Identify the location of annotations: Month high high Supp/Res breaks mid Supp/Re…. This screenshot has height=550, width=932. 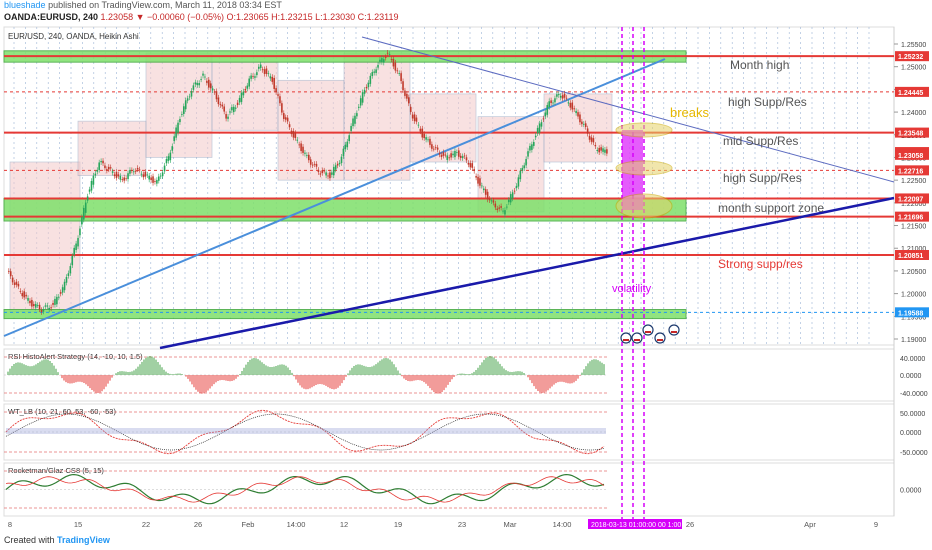
(718, 176).